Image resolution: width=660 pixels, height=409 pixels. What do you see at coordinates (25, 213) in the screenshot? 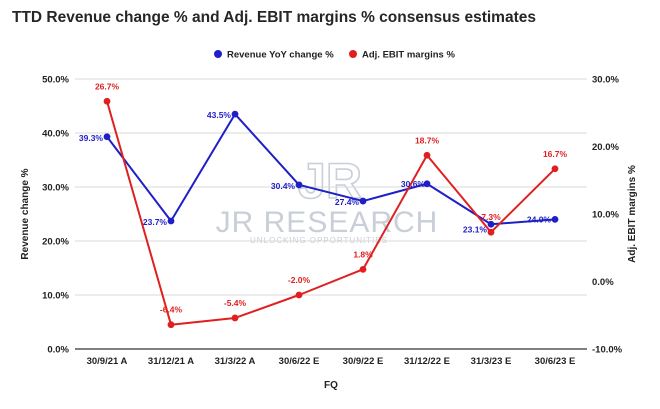
I see `y-axis-title: Revenue change %` at bounding box center [25, 213].